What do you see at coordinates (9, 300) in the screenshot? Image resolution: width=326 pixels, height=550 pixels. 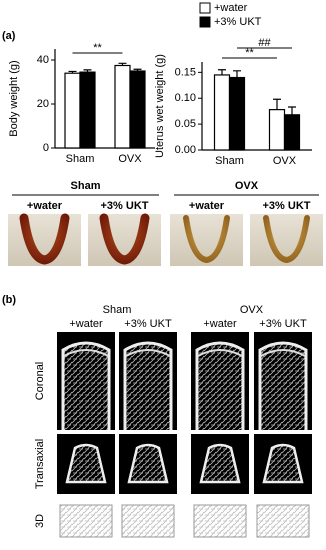 I see `panel-label: (b)` at bounding box center [9, 300].